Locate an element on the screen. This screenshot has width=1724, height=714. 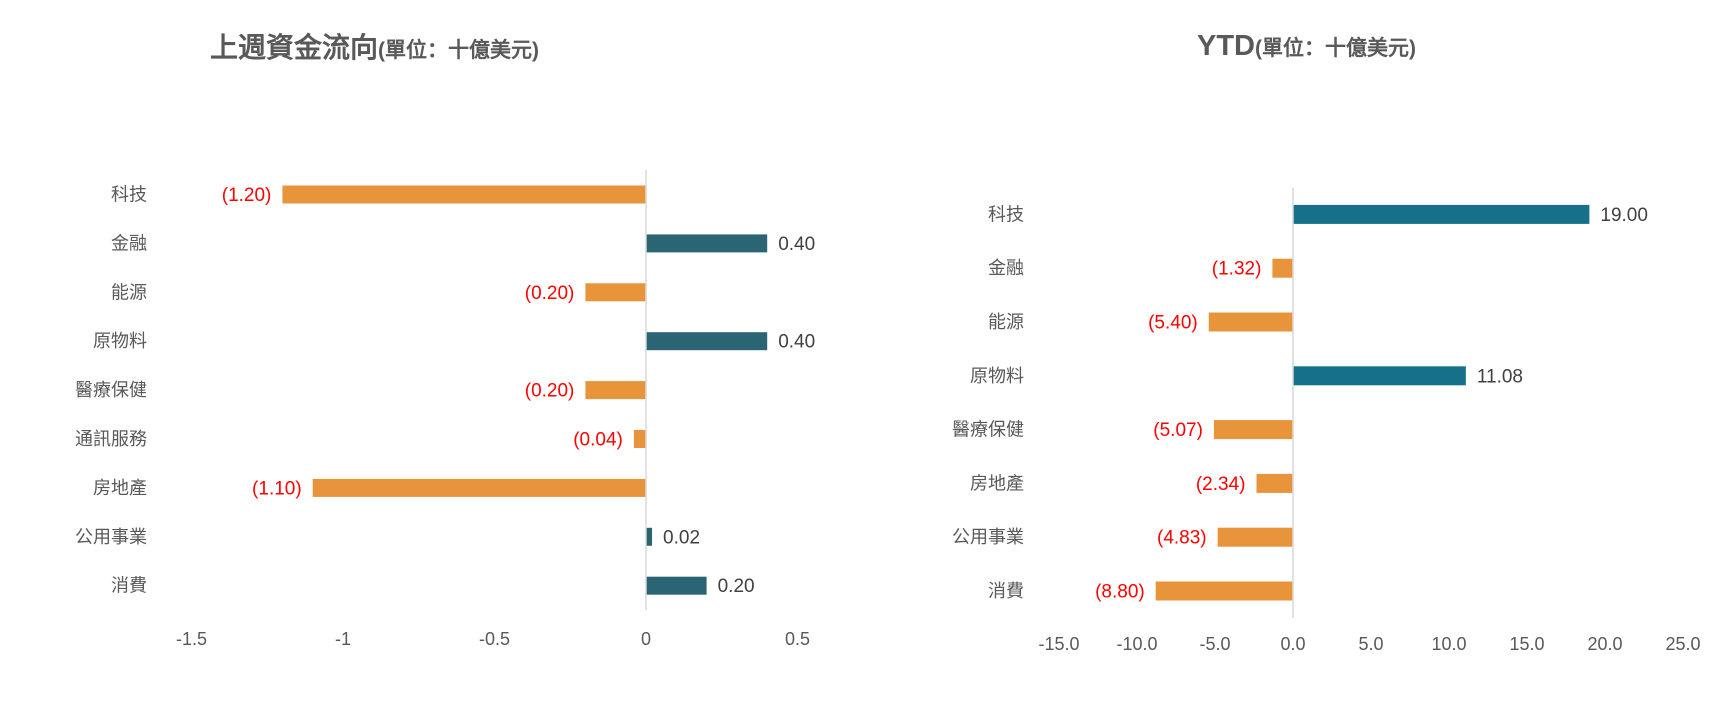
x-tick-label: 0.5 is located at coordinates (797, 639).